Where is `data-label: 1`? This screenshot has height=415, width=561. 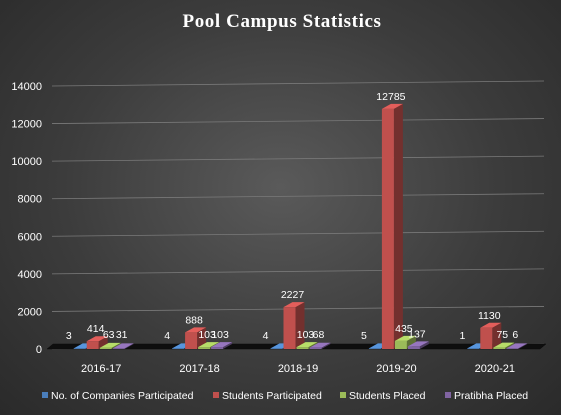 data-label: 1 is located at coordinates (462, 336).